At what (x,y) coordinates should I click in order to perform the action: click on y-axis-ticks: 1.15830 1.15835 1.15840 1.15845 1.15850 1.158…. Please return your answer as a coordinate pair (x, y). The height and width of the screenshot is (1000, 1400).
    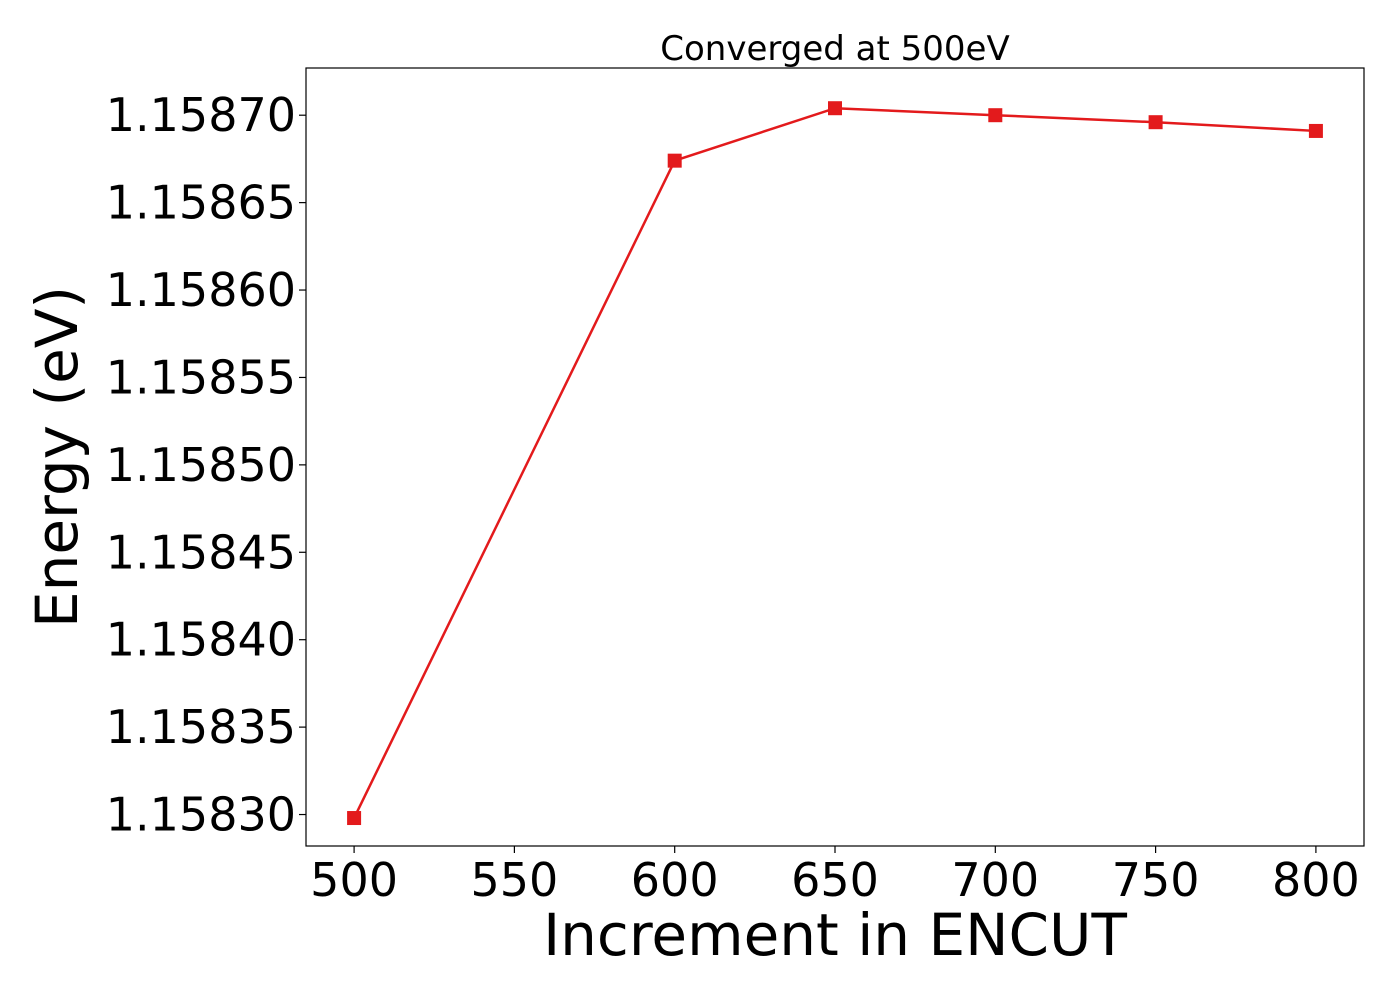
    Looking at the image, I should click on (206, 465).